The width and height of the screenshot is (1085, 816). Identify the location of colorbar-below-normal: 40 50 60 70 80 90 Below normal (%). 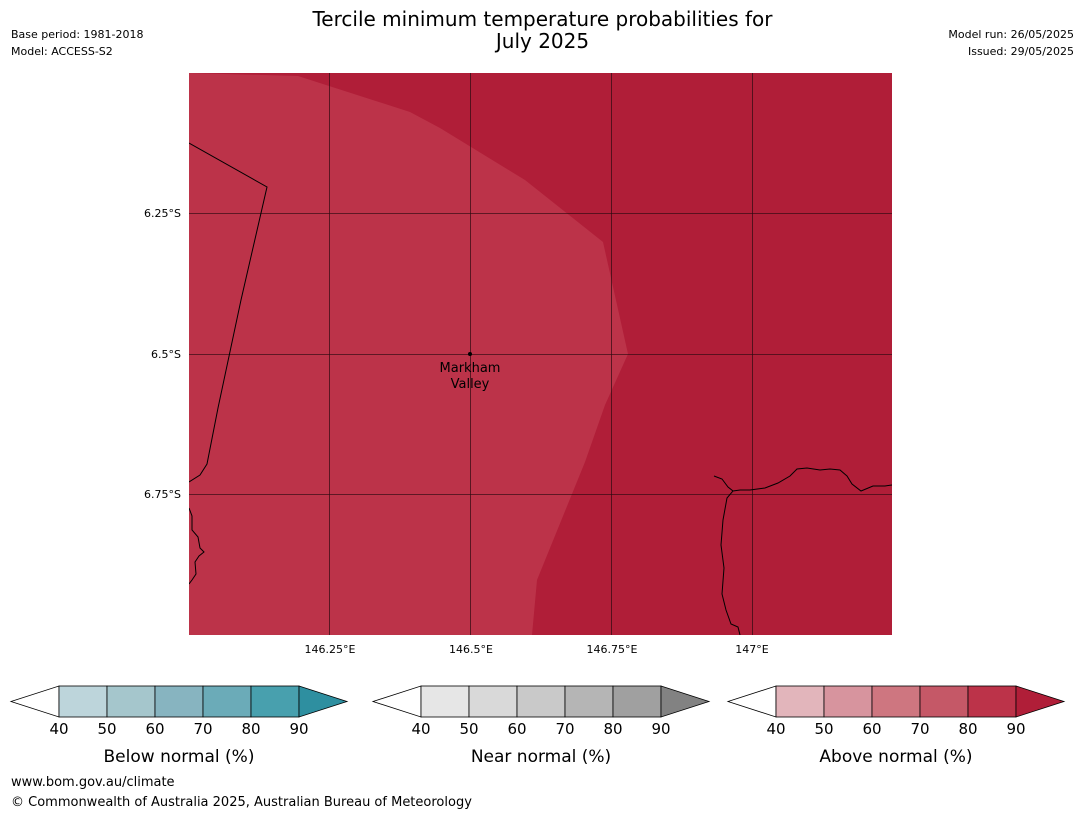
(179, 726).